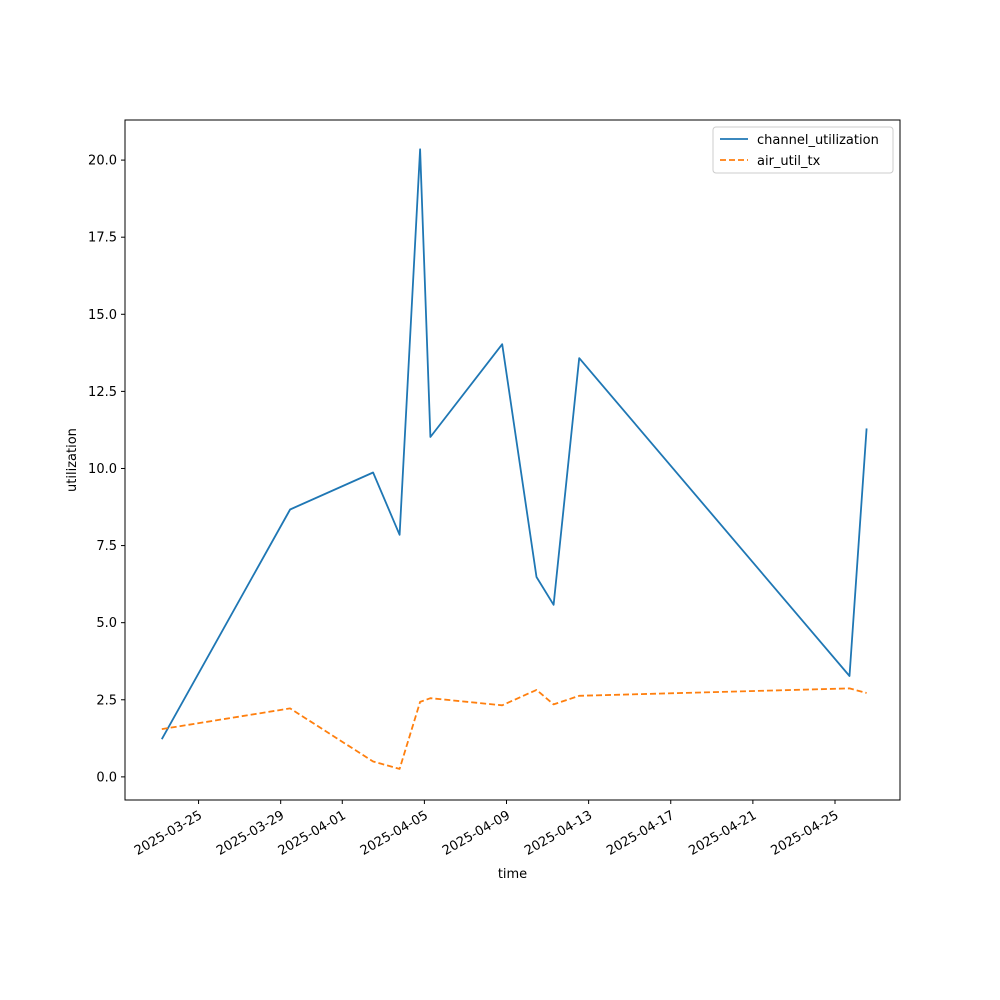 The height and width of the screenshot is (1000, 1000). What do you see at coordinates (789, 161) in the screenshot?
I see `legend-label-air-util-tx: air_util_tx` at bounding box center [789, 161].